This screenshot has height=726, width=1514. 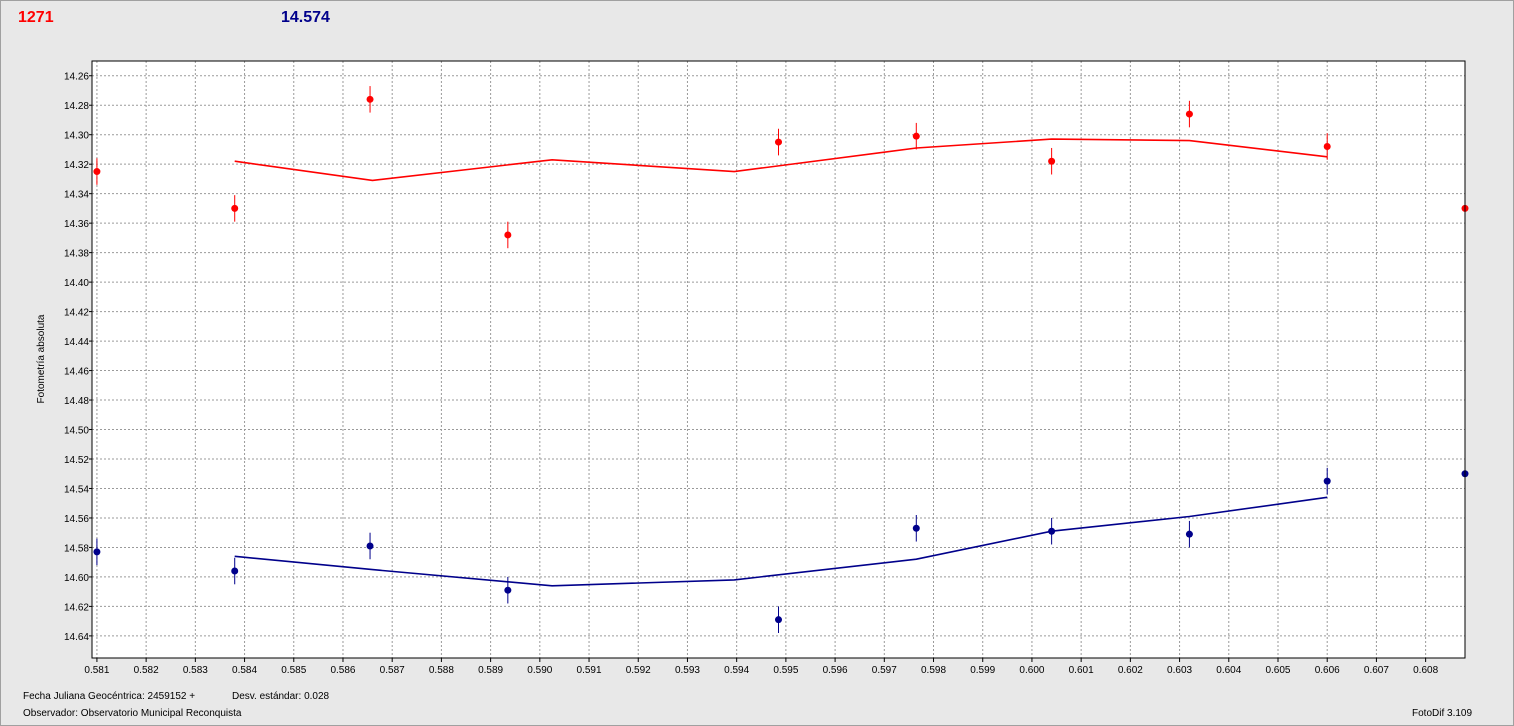 I want to click on y-tick-label: 14.62, so click(x=76, y=607).